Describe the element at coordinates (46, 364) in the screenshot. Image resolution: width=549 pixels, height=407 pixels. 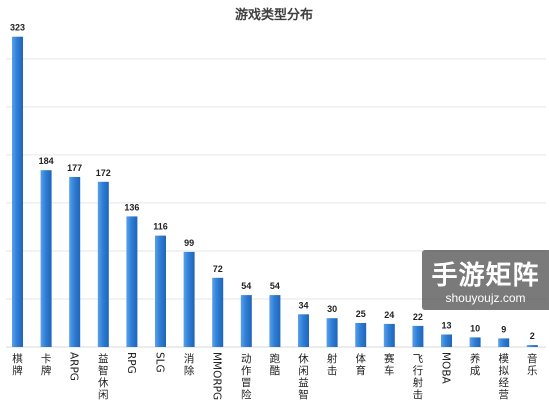
I see `category-label: 卡牌` at that location.